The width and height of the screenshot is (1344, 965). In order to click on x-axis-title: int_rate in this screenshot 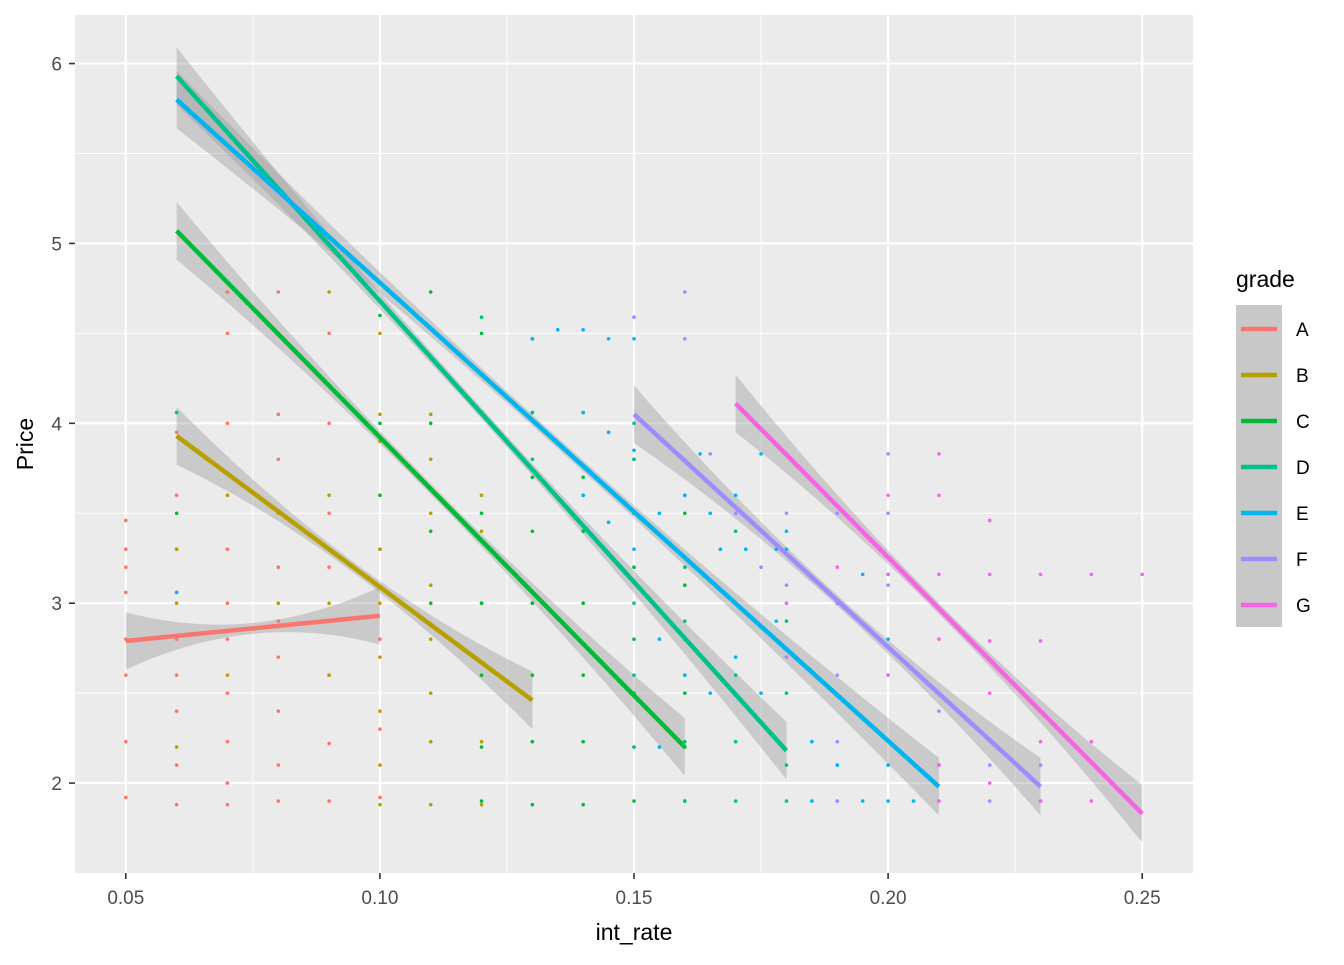, I will do `click(634, 932)`.